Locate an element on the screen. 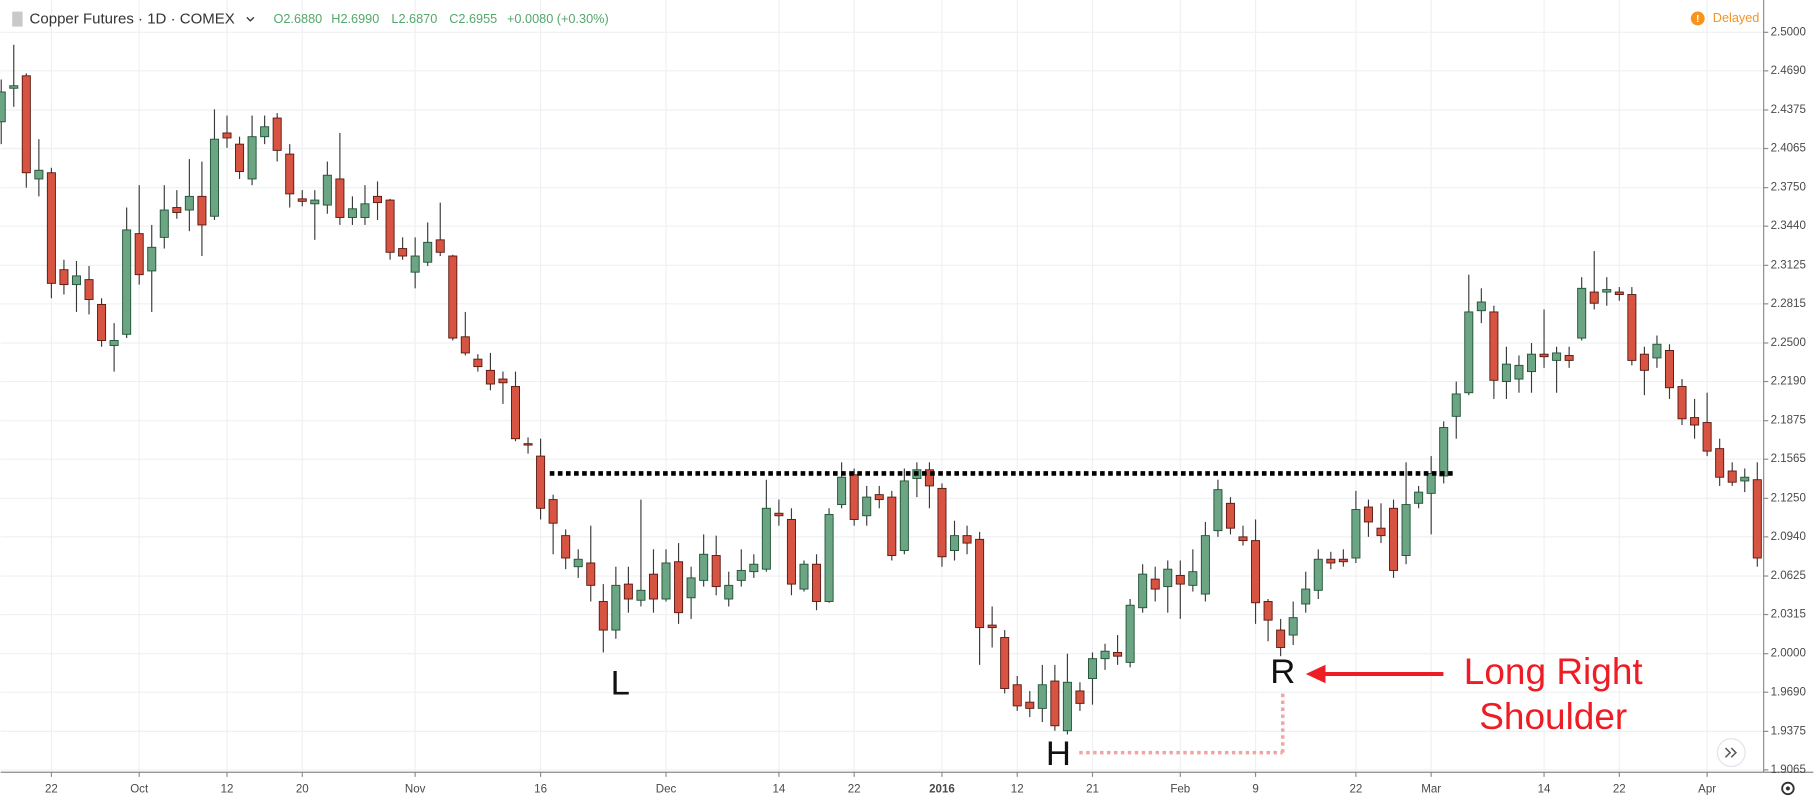 The width and height of the screenshot is (1814, 800). title-chevron is located at coordinates (250, 19).